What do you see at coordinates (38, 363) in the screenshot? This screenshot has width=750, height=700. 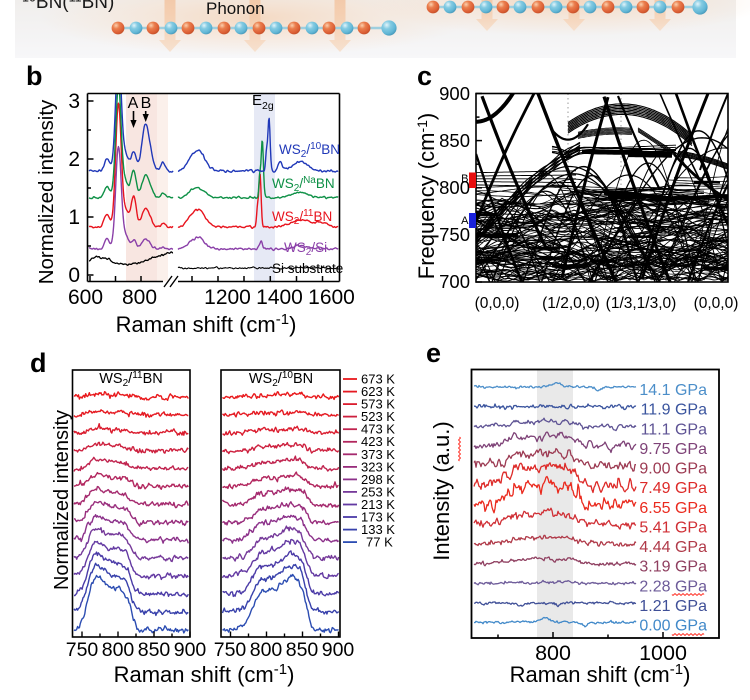 I see `svg-text: d` at bounding box center [38, 363].